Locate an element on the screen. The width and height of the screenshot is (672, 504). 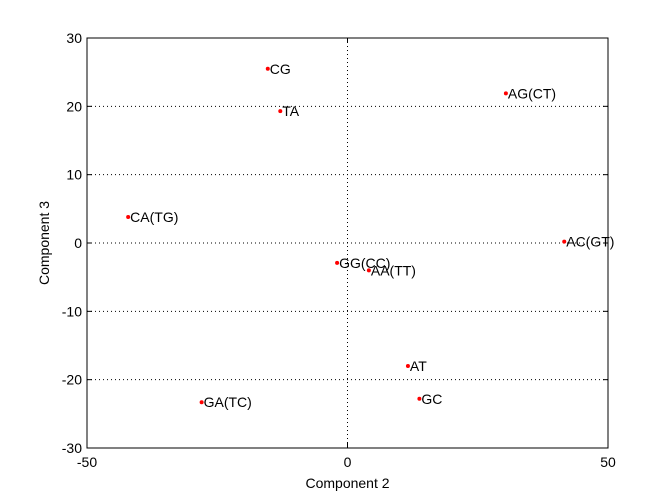
y-tick-label: 20 is located at coordinates (74, 106).